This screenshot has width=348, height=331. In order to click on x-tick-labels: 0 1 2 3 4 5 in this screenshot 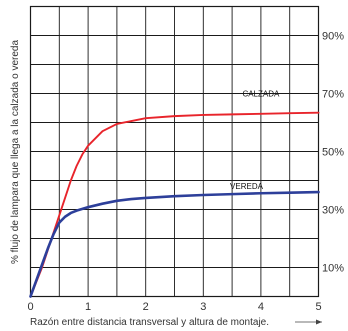, I will do `click(174, 307)`.